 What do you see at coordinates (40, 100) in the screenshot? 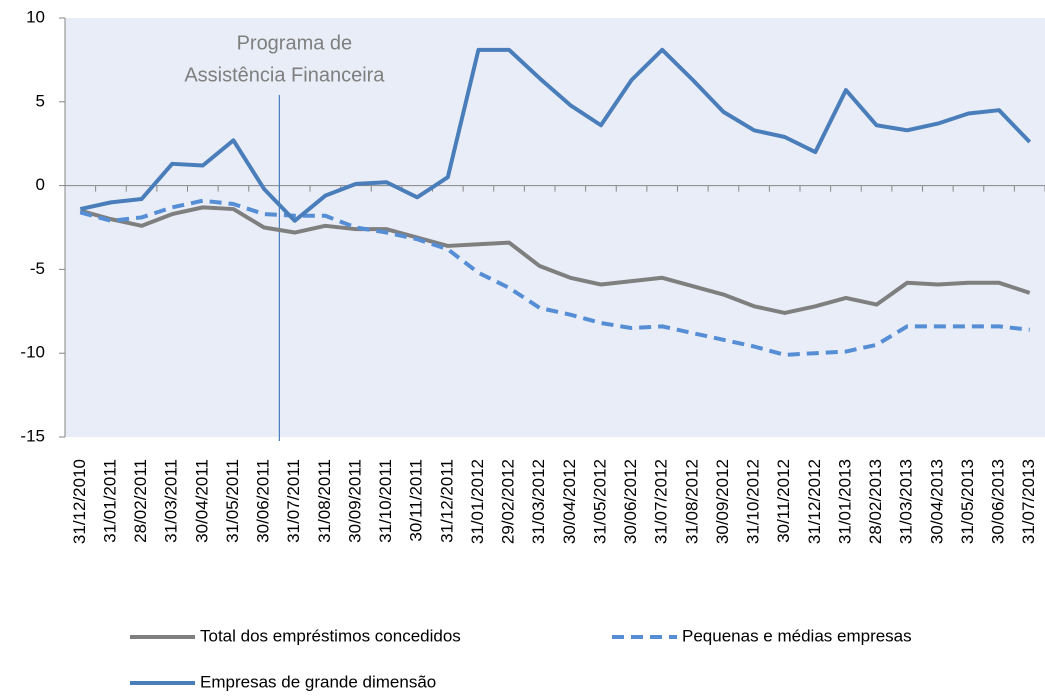
I see `y-tick-label: 5` at bounding box center [40, 100].